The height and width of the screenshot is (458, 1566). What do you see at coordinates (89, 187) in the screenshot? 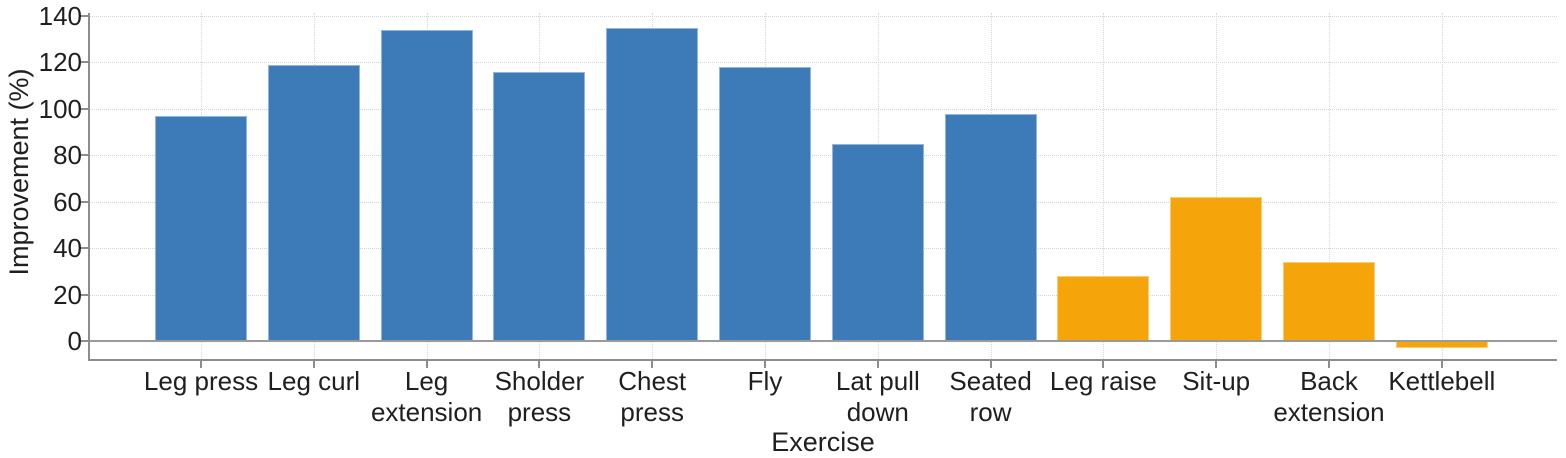
I see `y-axis-spine` at bounding box center [89, 187].